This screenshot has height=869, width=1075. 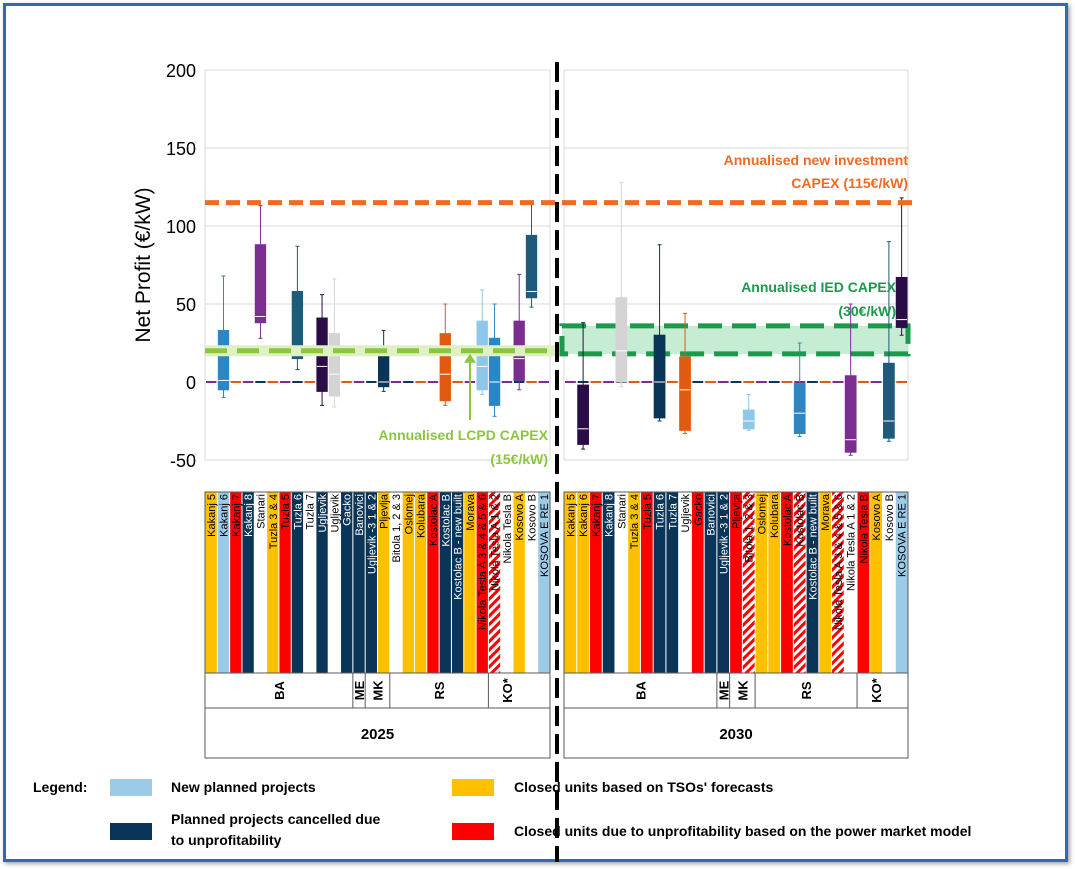 I want to click on group-label: BA, so click(x=279, y=690).